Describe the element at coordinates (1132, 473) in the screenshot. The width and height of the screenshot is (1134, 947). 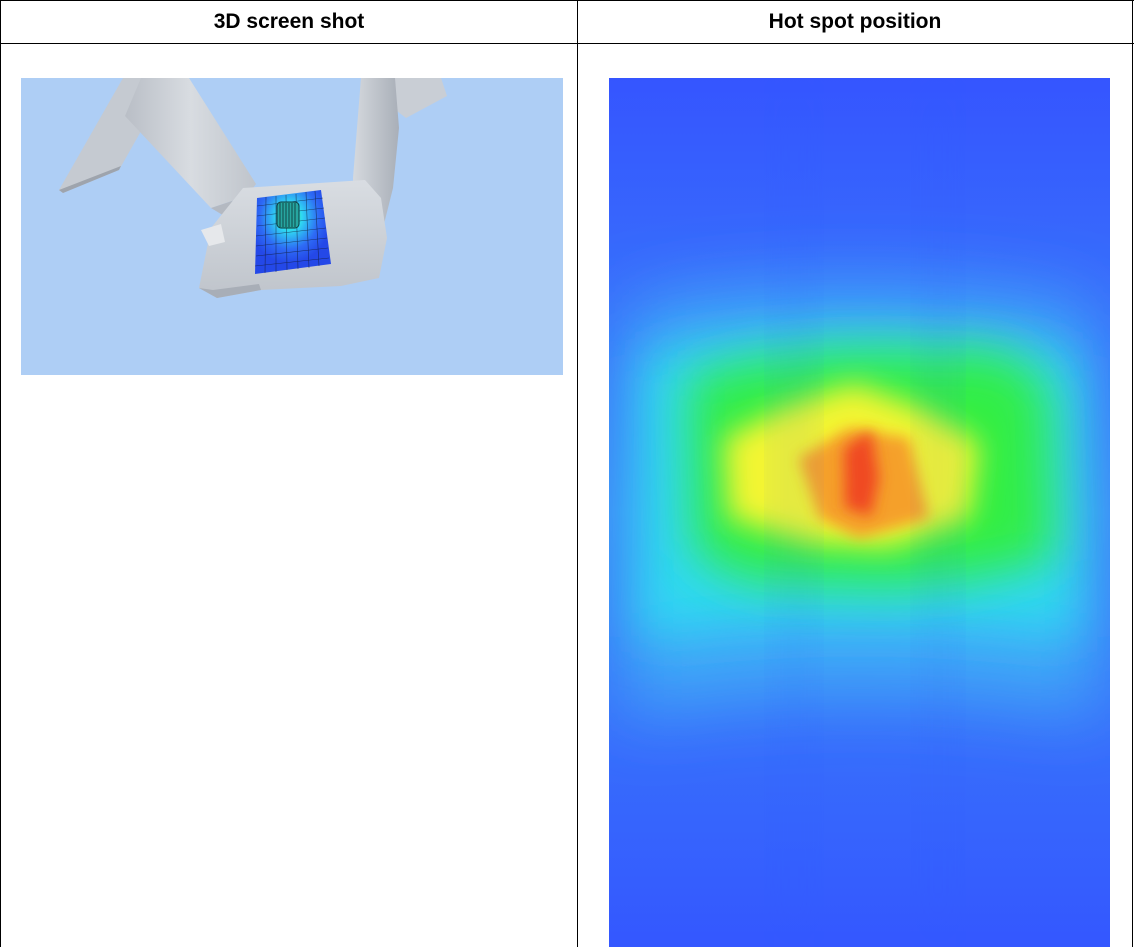
I see `table-right-border` at that location.